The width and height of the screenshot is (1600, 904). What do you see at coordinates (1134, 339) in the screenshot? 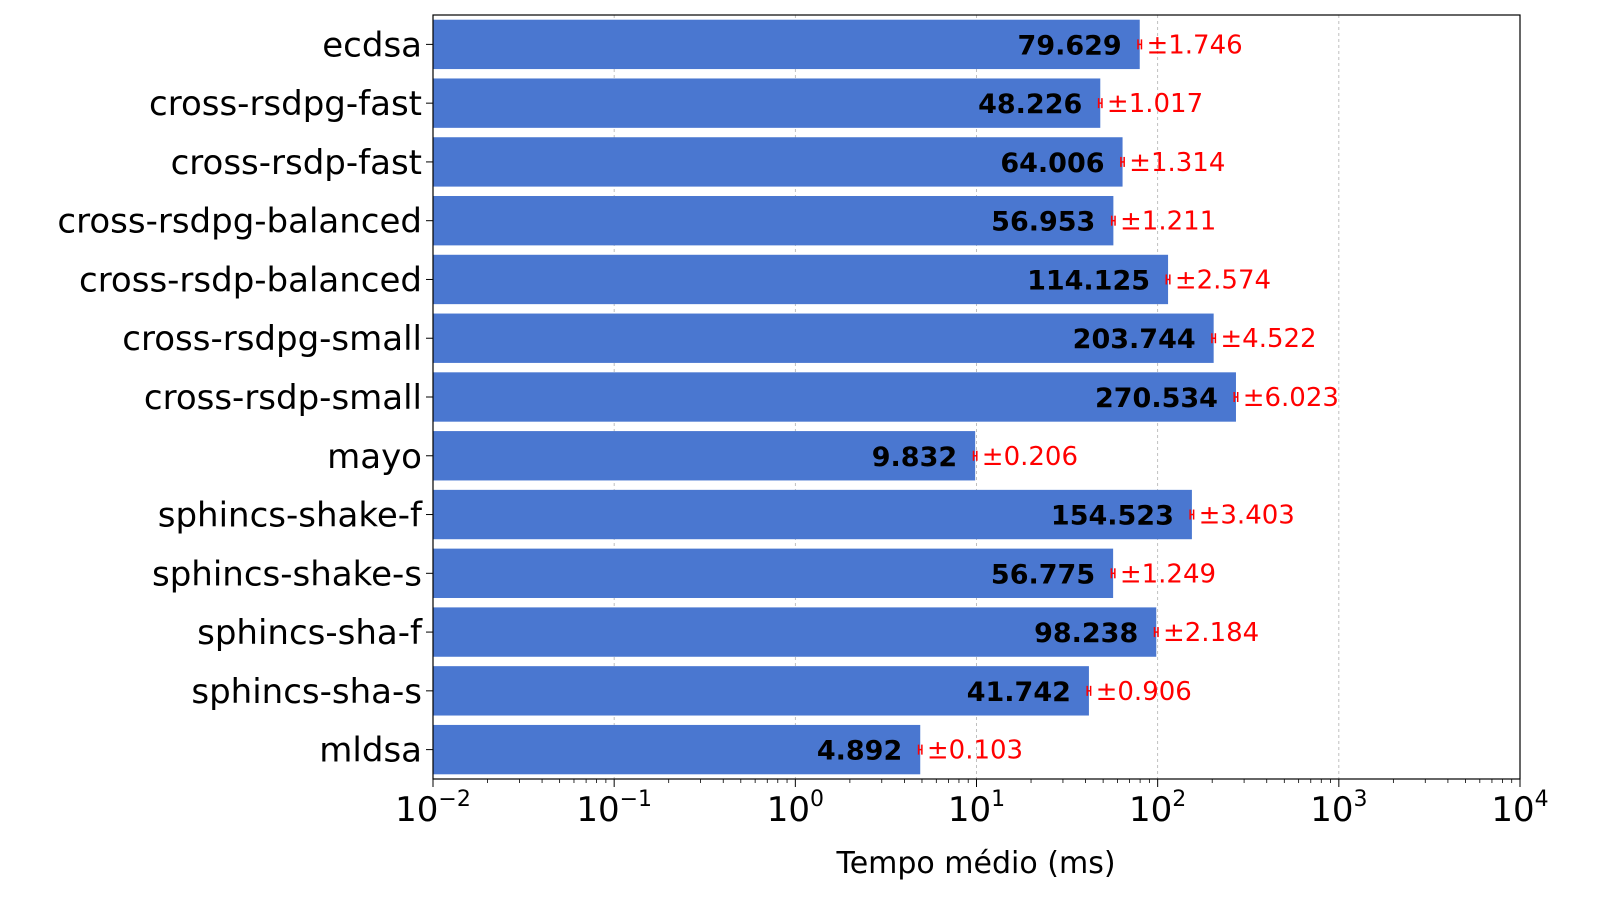
I see `bar-value-label: 203.744` at bounding box center [1134, 339].